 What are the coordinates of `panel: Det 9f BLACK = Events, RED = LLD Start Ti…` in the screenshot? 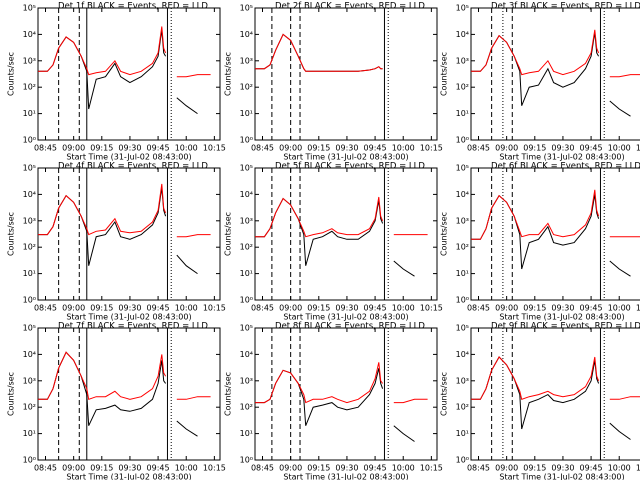 It's located at (540, 401).